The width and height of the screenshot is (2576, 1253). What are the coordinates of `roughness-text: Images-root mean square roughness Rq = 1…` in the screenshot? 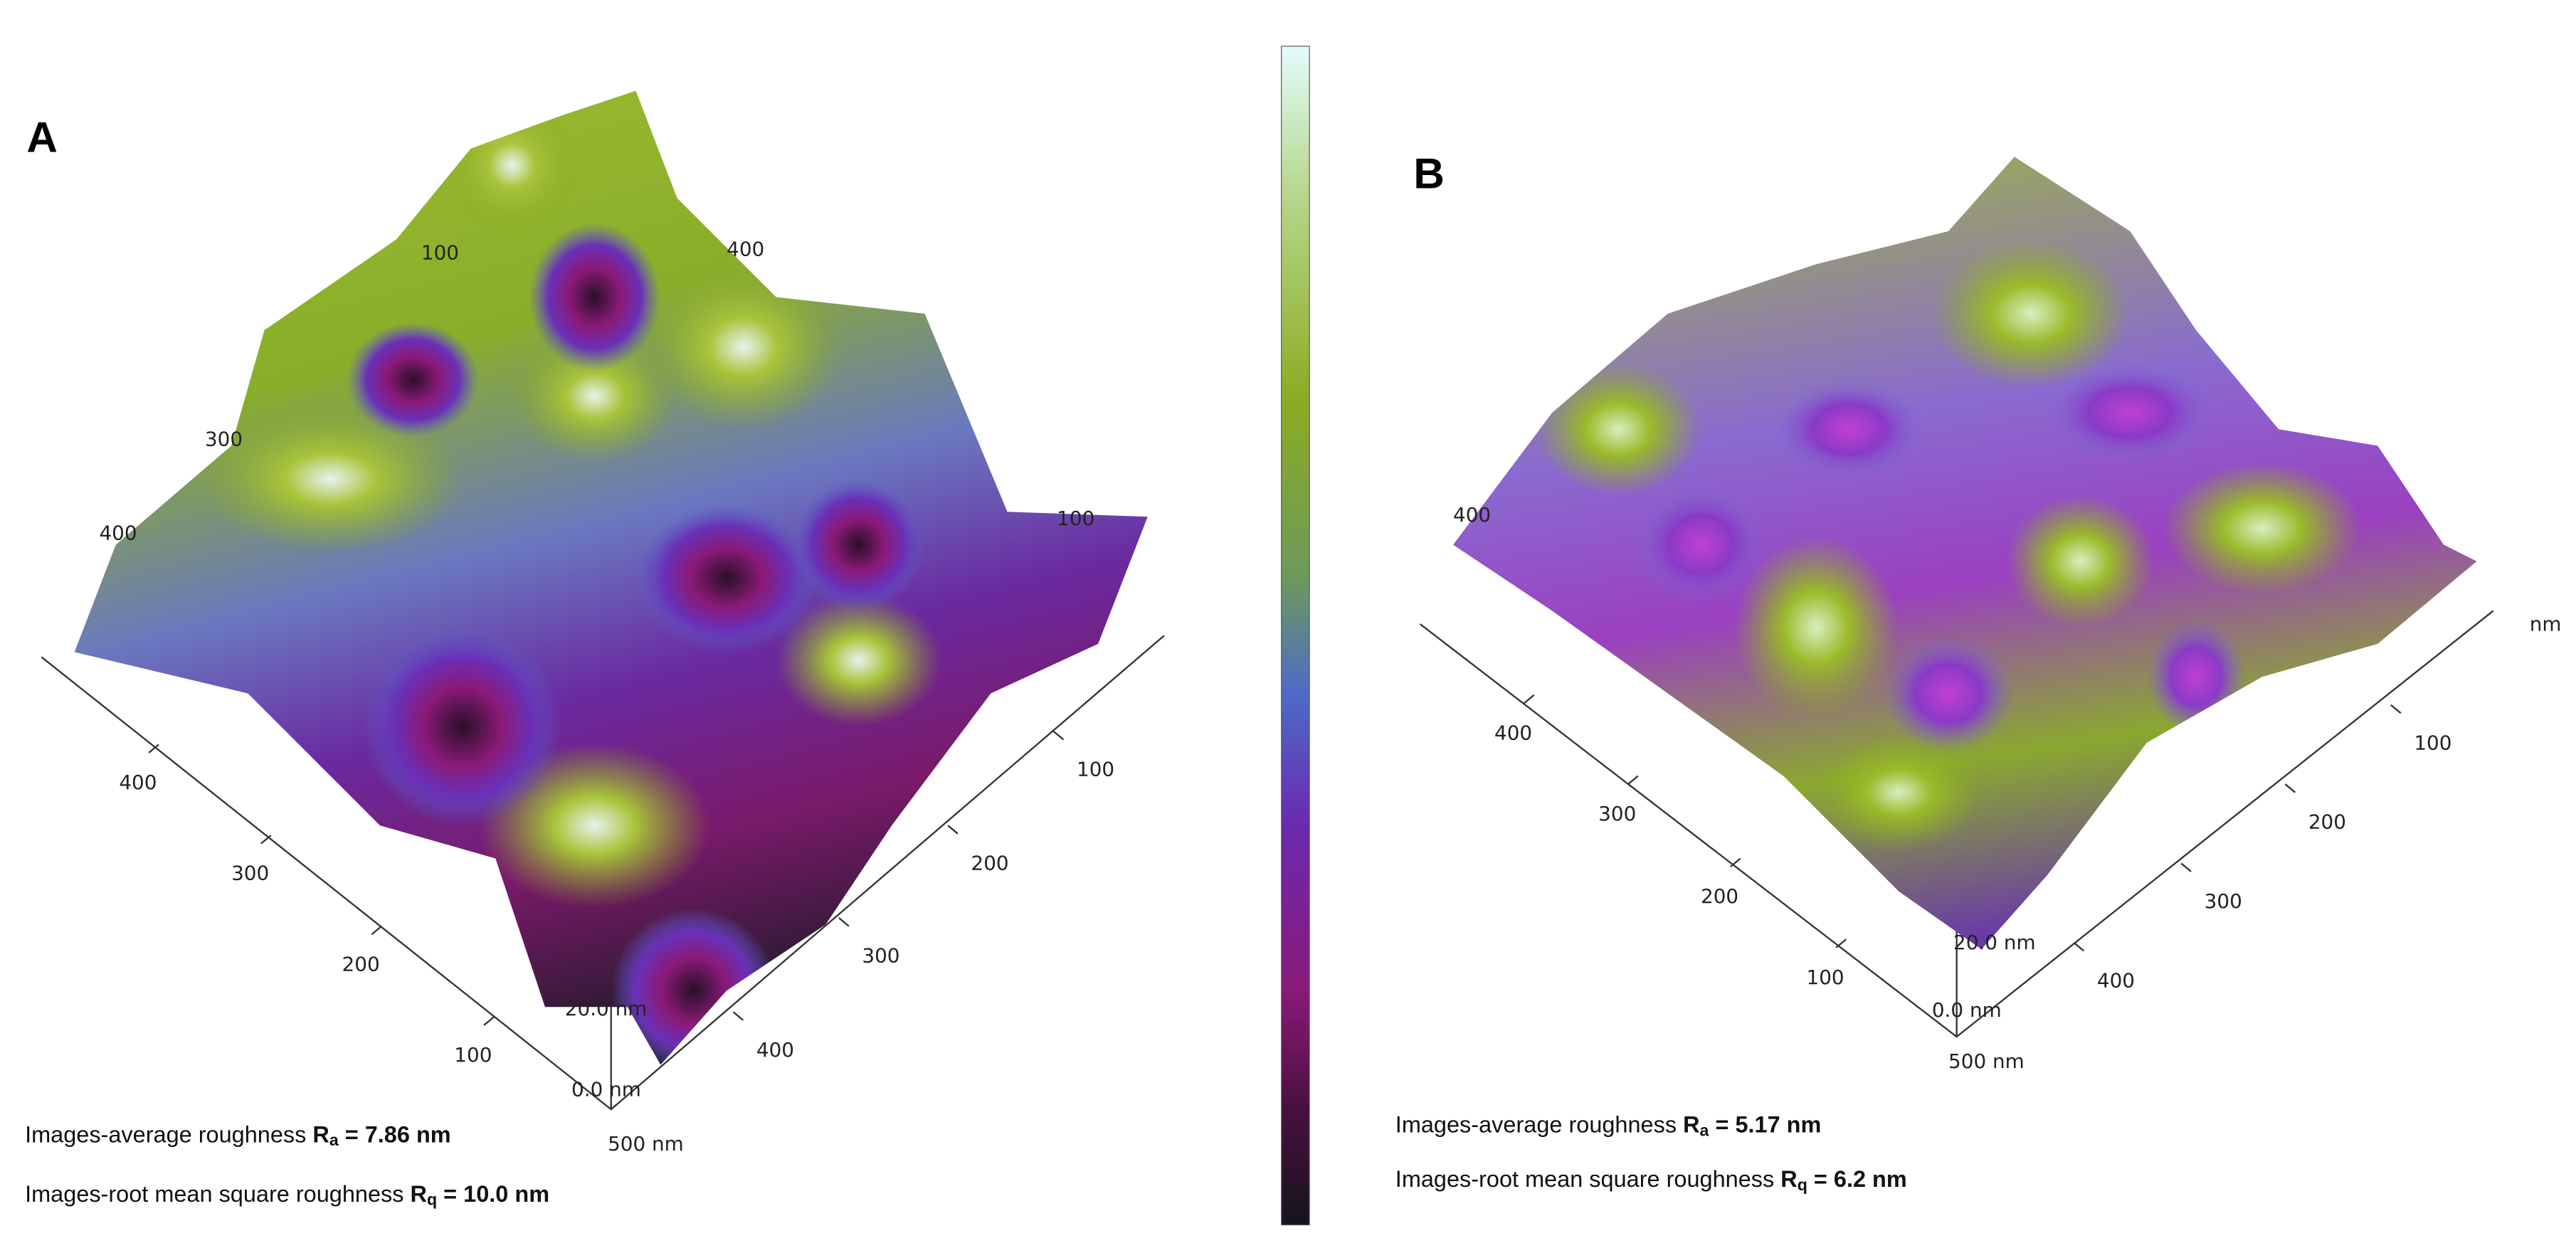 It's located at (287, 1195).